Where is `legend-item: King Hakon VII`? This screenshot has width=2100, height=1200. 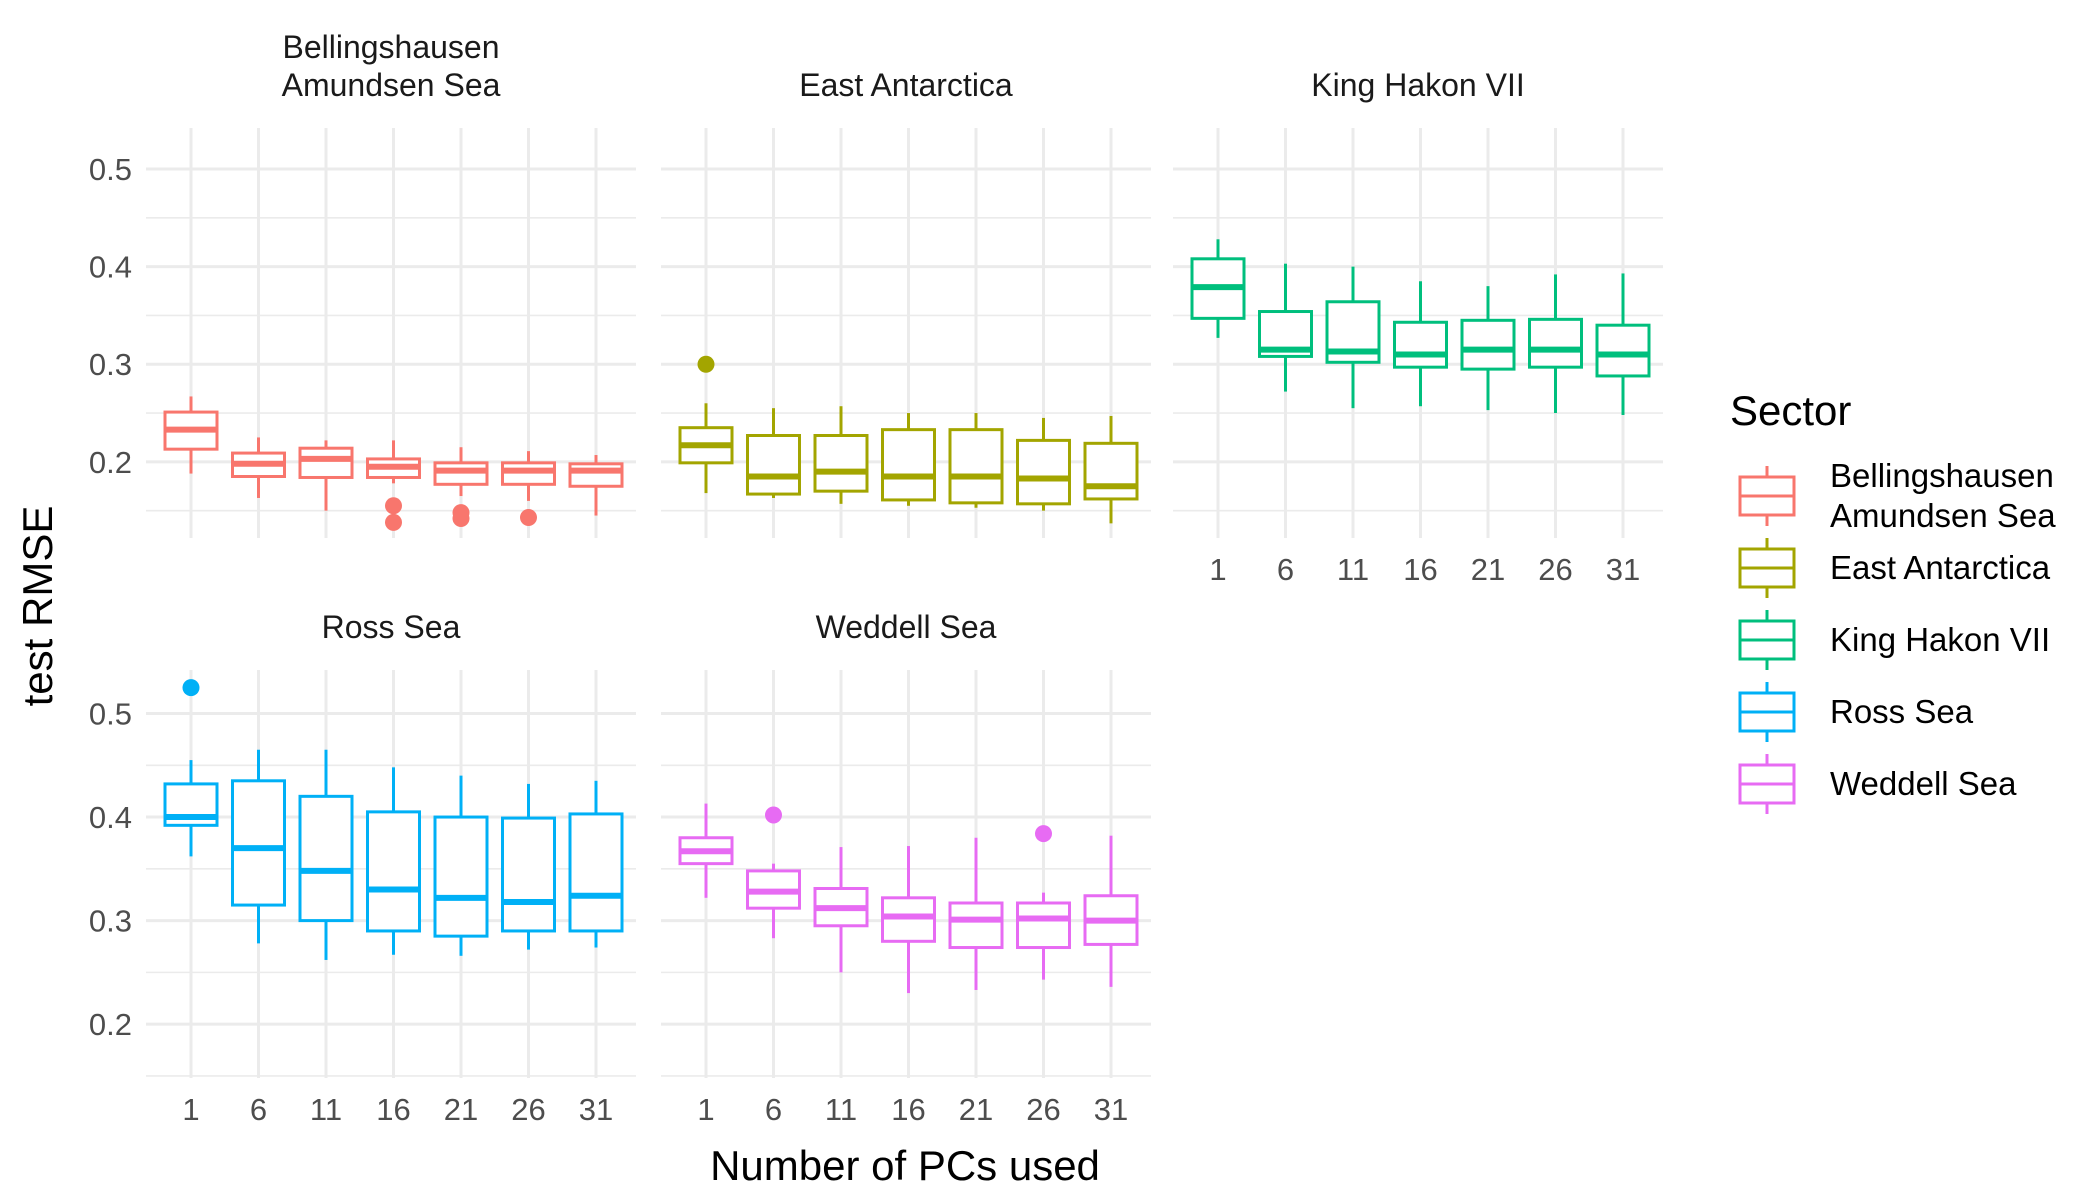
legend-item: King Hakon VII is located at coordinates (1894, 640).